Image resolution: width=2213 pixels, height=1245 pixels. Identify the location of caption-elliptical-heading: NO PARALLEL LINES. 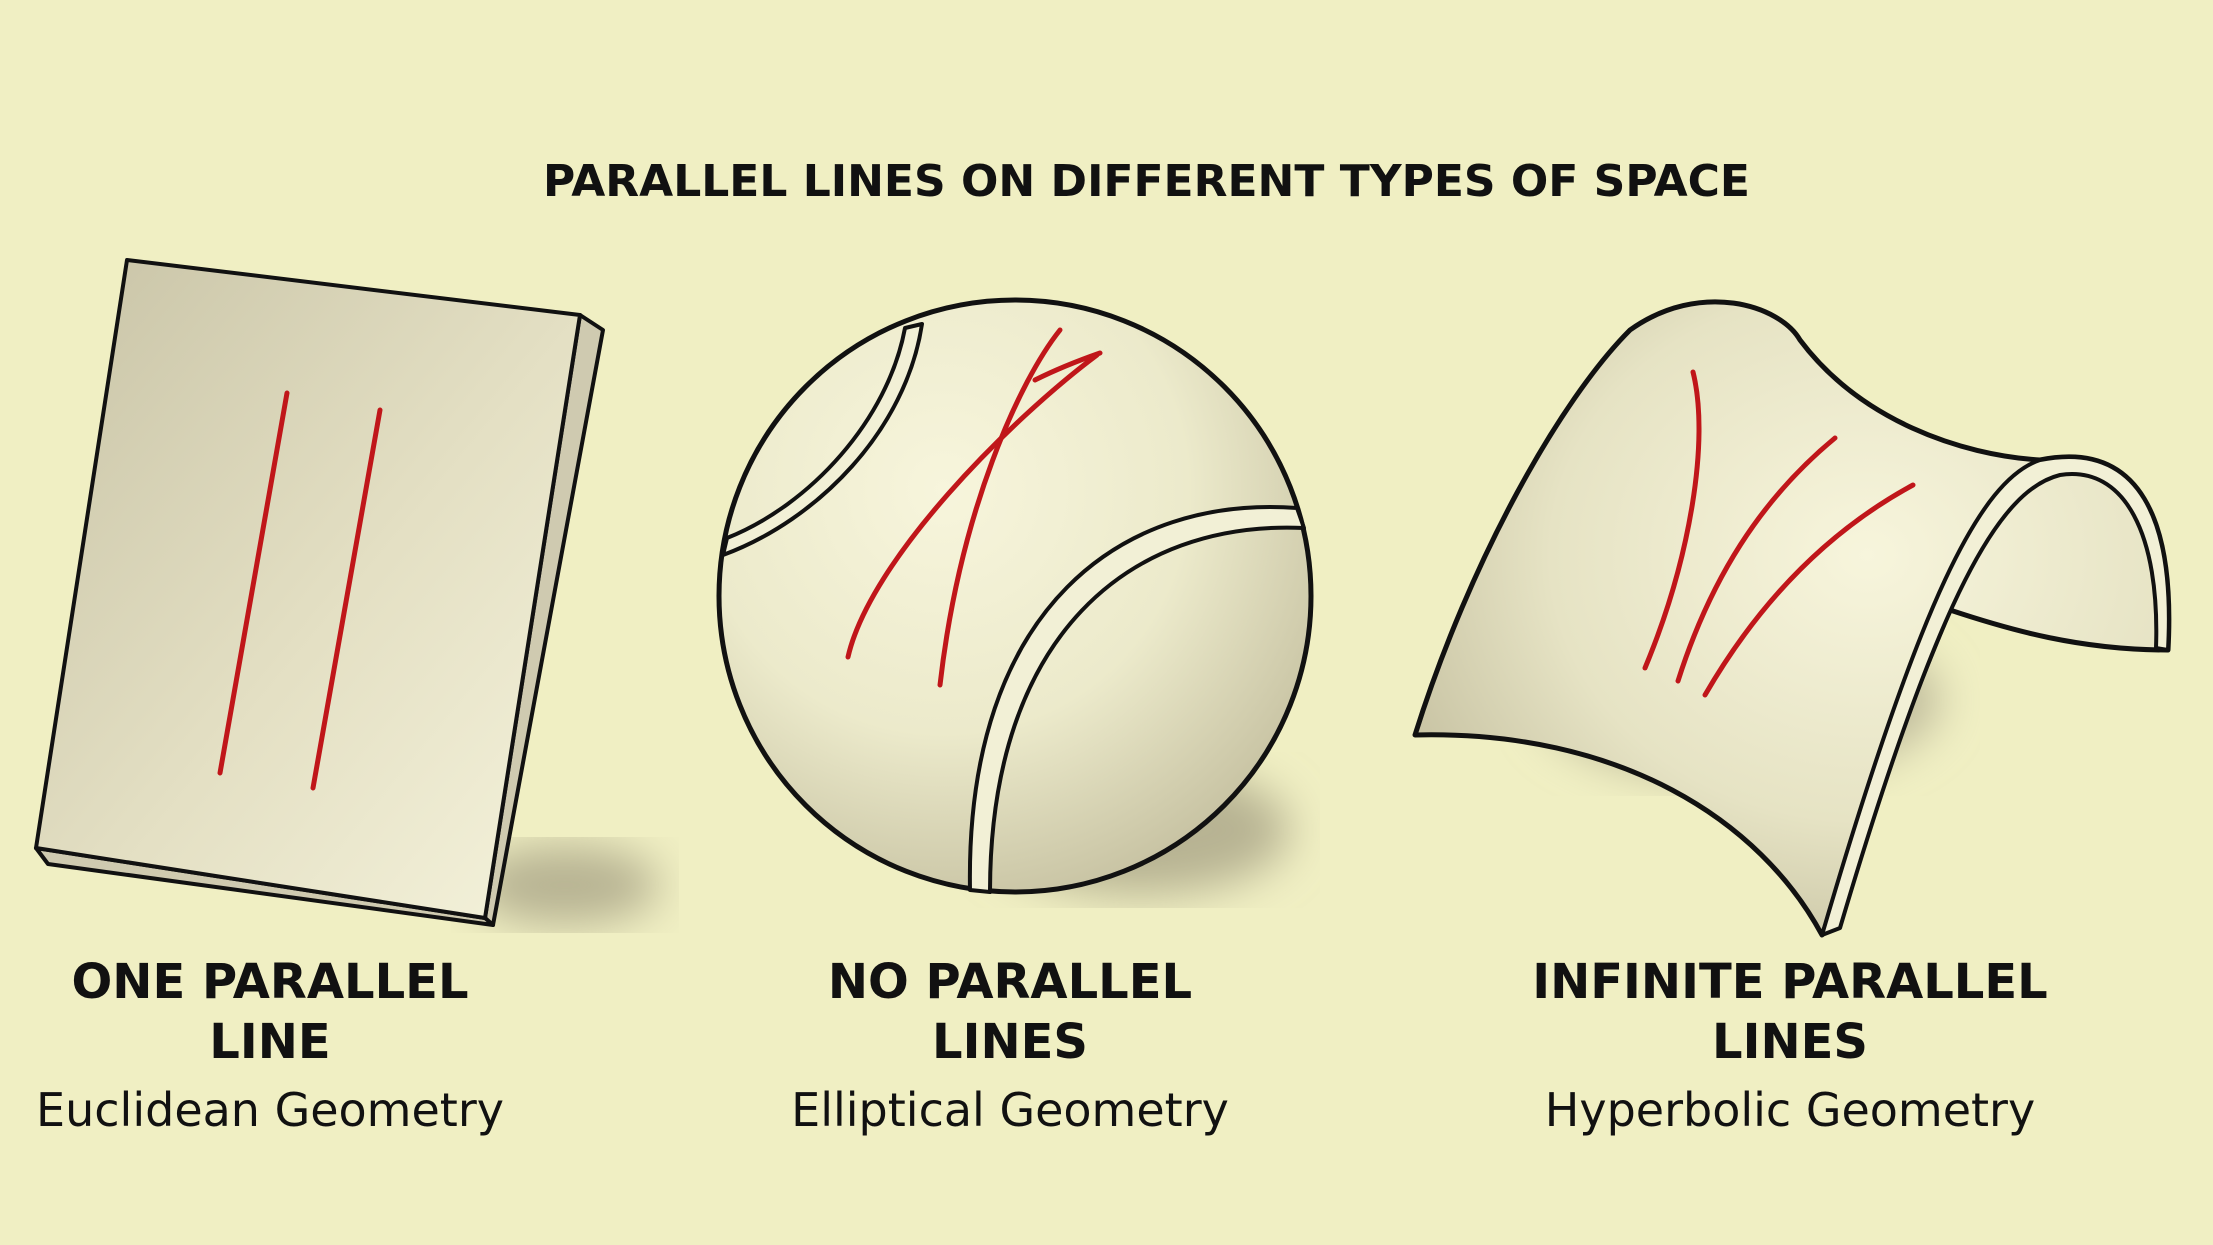
(1010, 1012).